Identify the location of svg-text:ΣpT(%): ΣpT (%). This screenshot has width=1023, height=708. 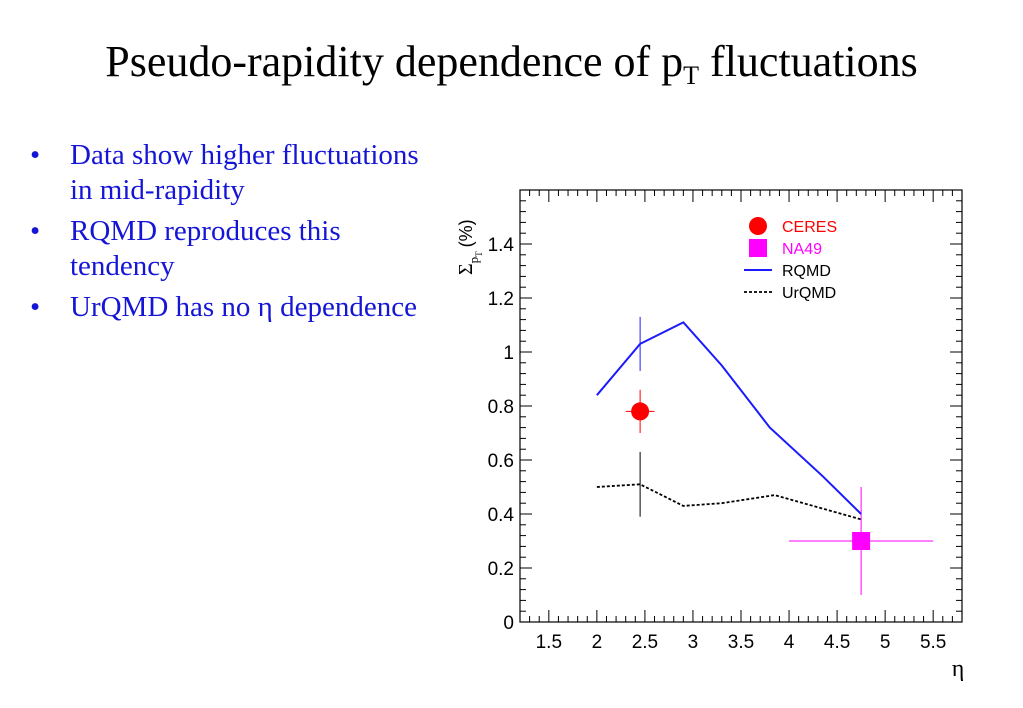
(469, 247).